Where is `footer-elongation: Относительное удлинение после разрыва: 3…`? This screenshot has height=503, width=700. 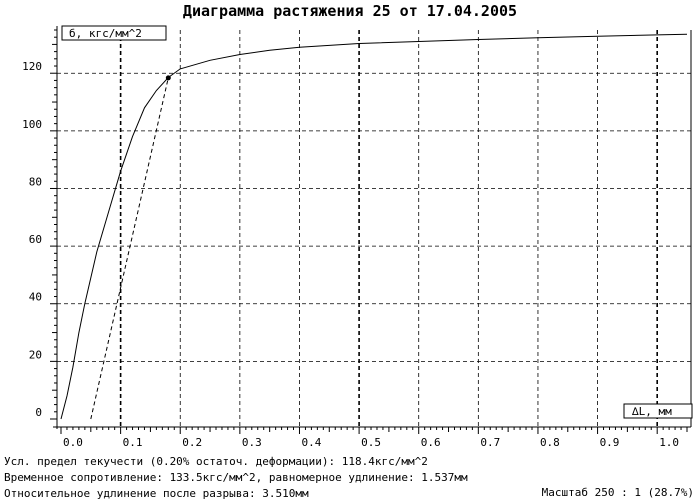
footer-elongation: Относительное удлинение после разрыва: 3… is located at coordinates (156, 493).